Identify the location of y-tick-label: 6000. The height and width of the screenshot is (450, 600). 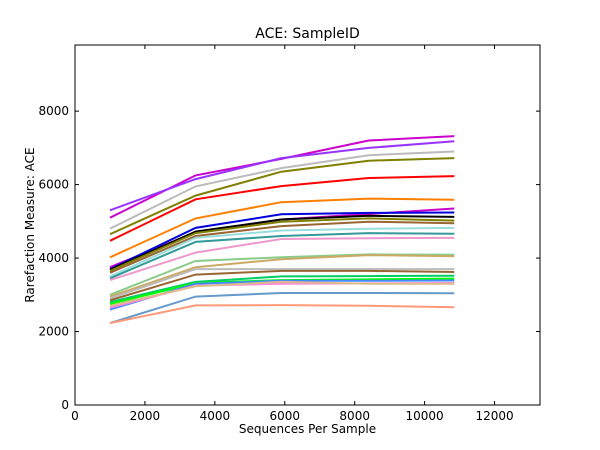
(53, 185).